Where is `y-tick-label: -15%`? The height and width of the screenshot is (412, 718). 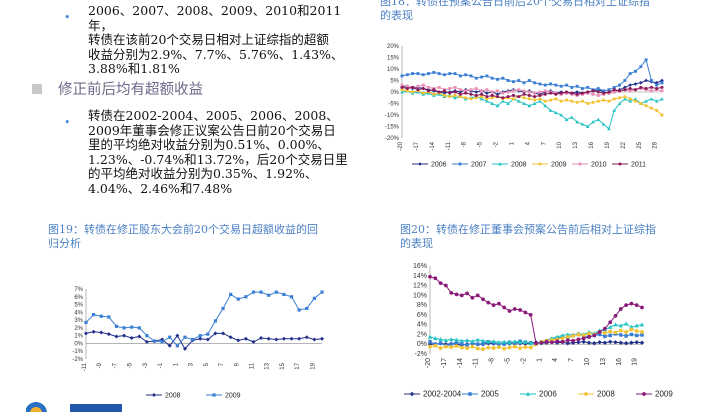
y-tick-label: -15% is located at coordinates (392, 128).